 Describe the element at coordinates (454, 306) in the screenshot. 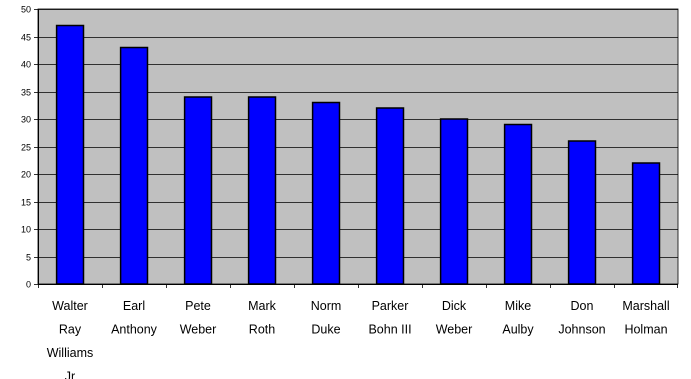

I see `x-category-label: Dick` at that location.